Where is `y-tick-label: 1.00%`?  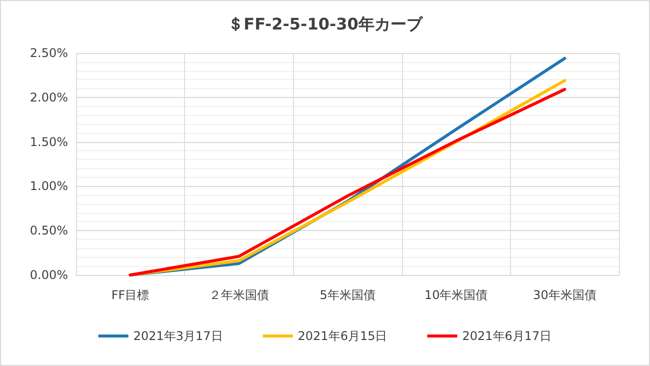 y-tick-label: 1.00% is located at coordinates (49, 186).